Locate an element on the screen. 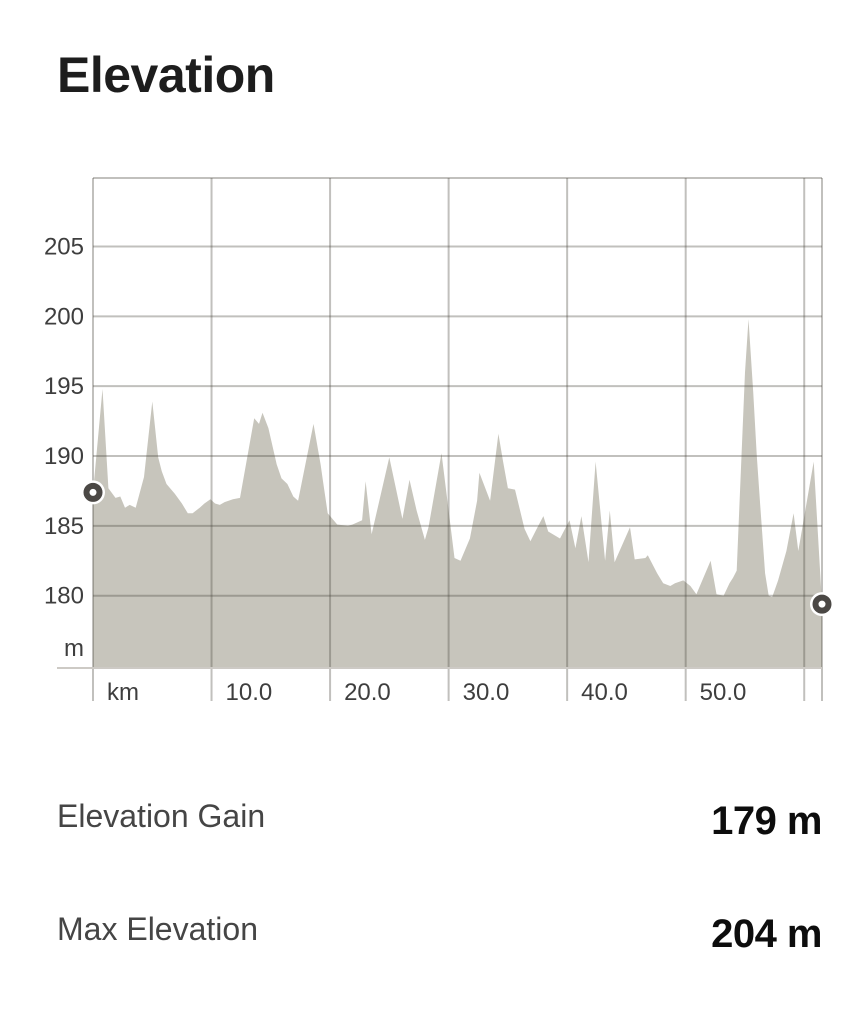  stat-row-max-elevation: Max Elevation 204 m is located at coordinates (439, 934).